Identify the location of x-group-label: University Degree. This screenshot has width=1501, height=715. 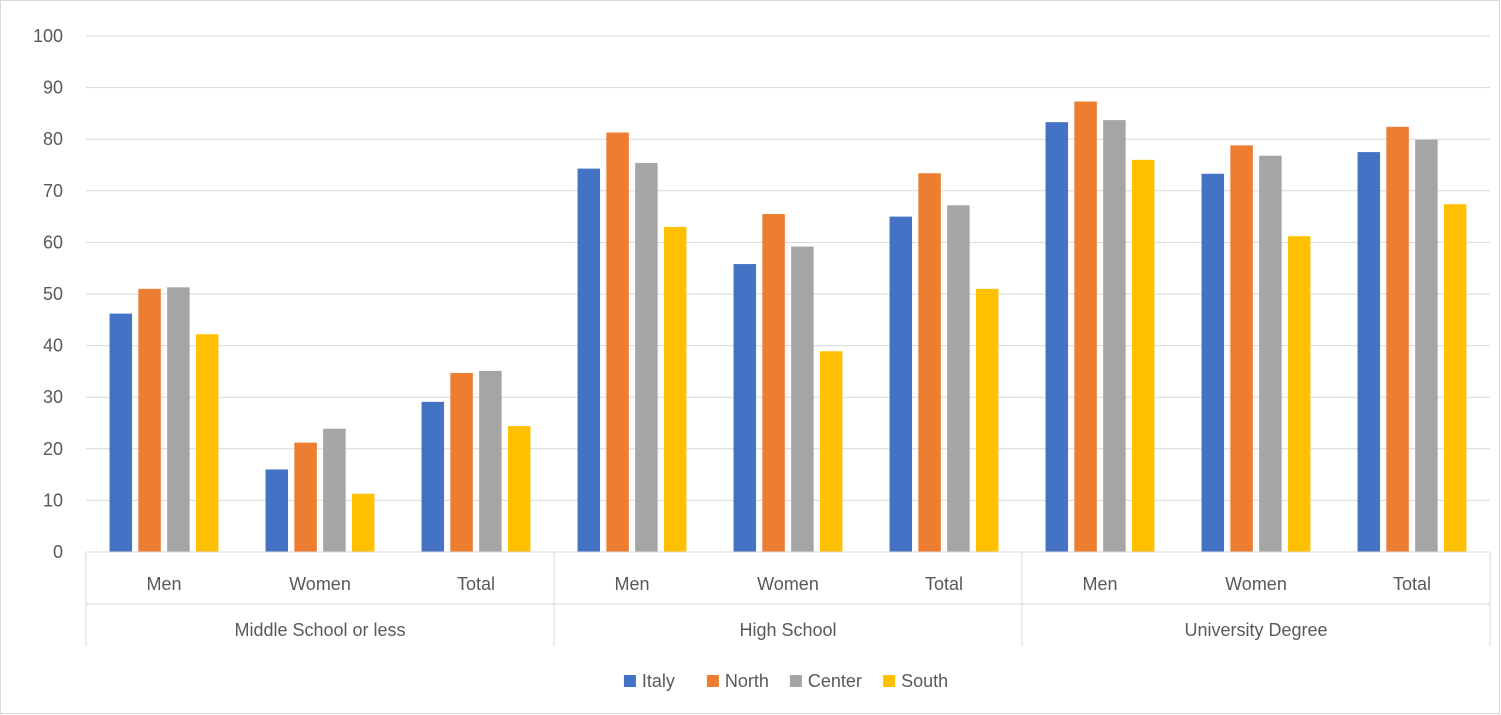
(1255, 630).